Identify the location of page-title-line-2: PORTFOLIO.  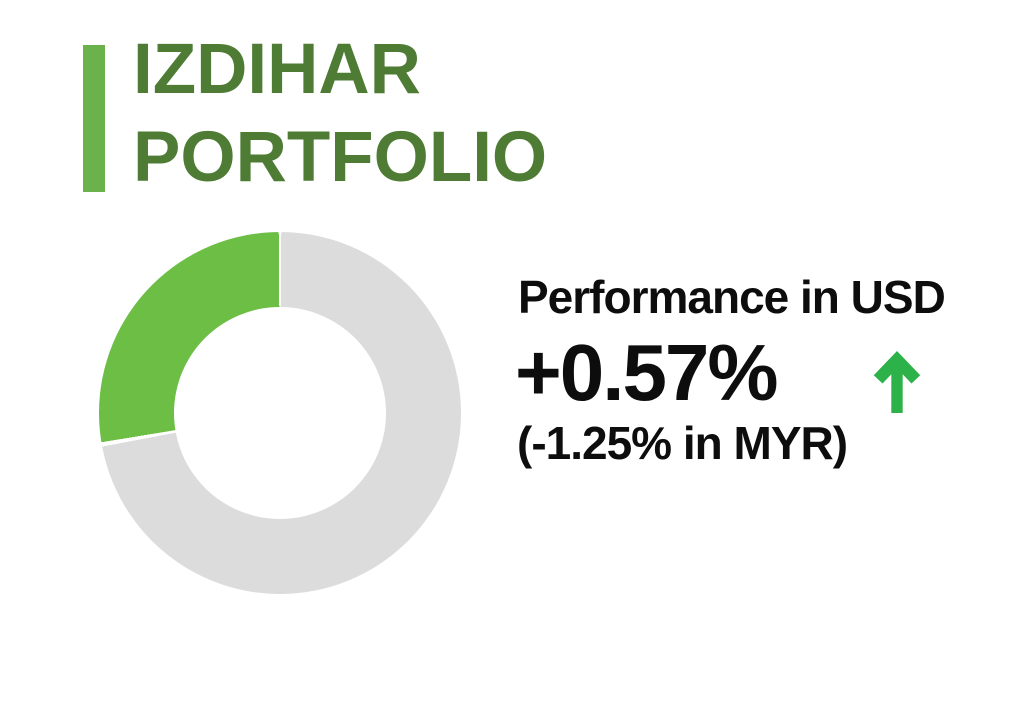
(340, 157).